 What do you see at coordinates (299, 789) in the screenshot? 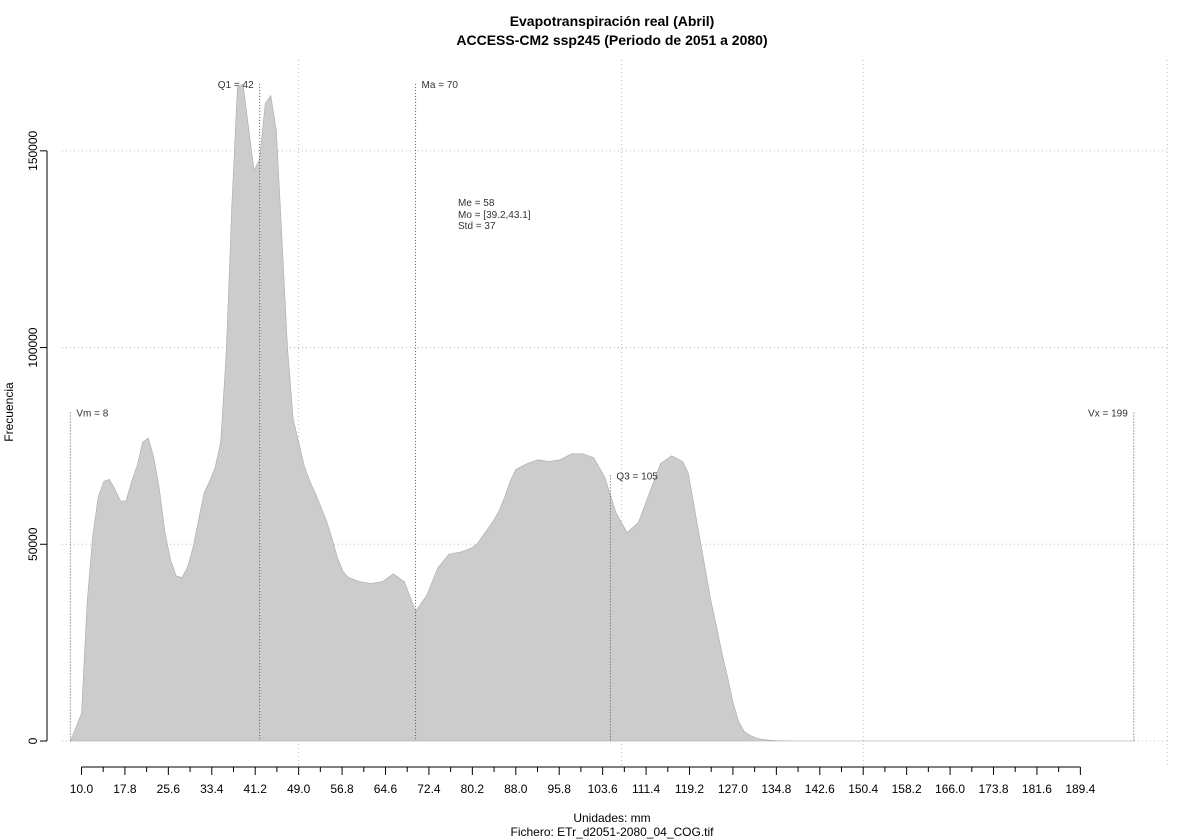
I see `x-tick-label: 49.0` at bounding box center [299, 789].